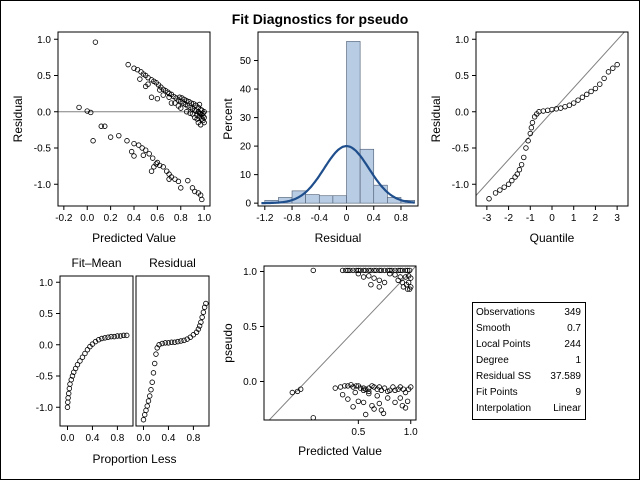  Describe the element at coordinates (45, 408) in the screenshot. I see `rfplot-y-tick-label: -1.0` at that location.